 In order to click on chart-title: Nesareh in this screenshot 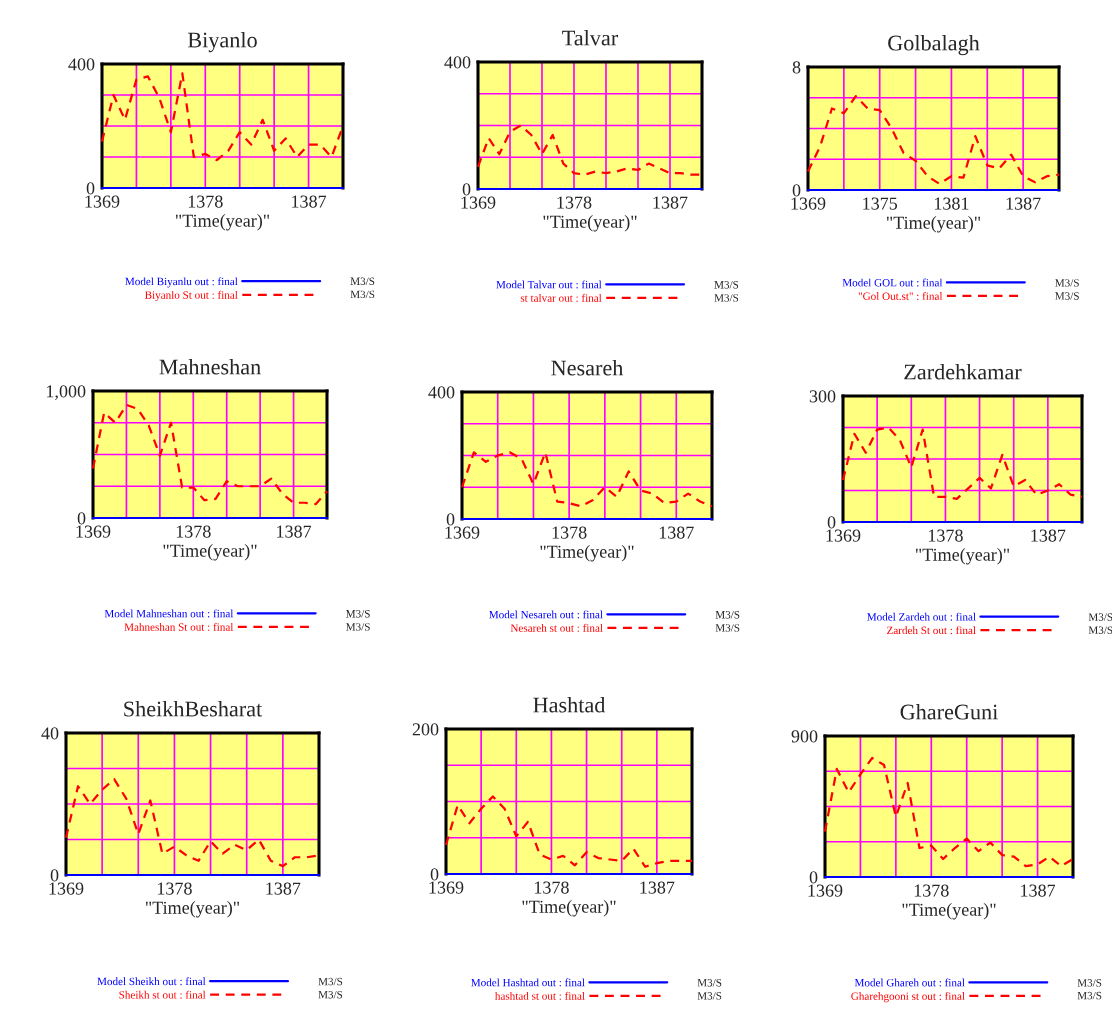, I will do `click(587, 367)`.